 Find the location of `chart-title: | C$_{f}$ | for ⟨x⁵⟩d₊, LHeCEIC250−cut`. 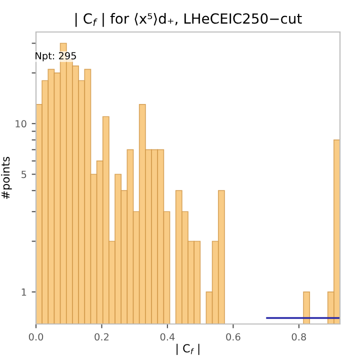

chart-title: | C$_{f}$ | for ⟨x⁵⟩d₊, LHeCEIC250−cut is located at coordinates (189, 19).